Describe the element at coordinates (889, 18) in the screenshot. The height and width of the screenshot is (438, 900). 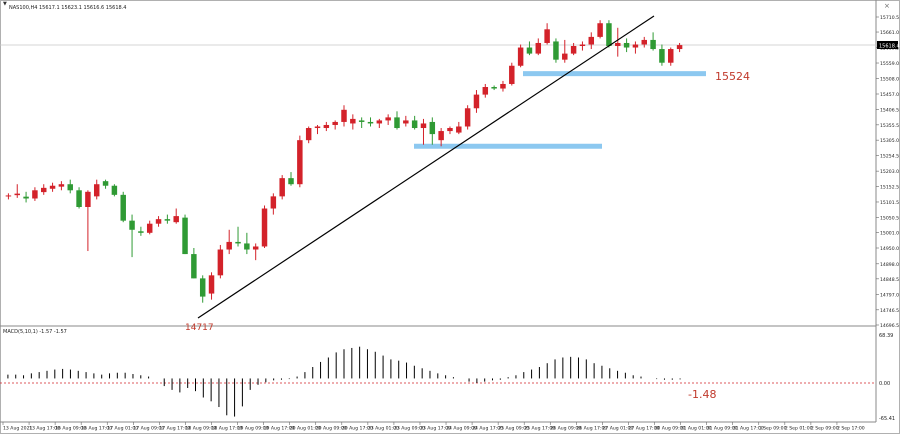
I see `price-label: 15710.5` at that location.